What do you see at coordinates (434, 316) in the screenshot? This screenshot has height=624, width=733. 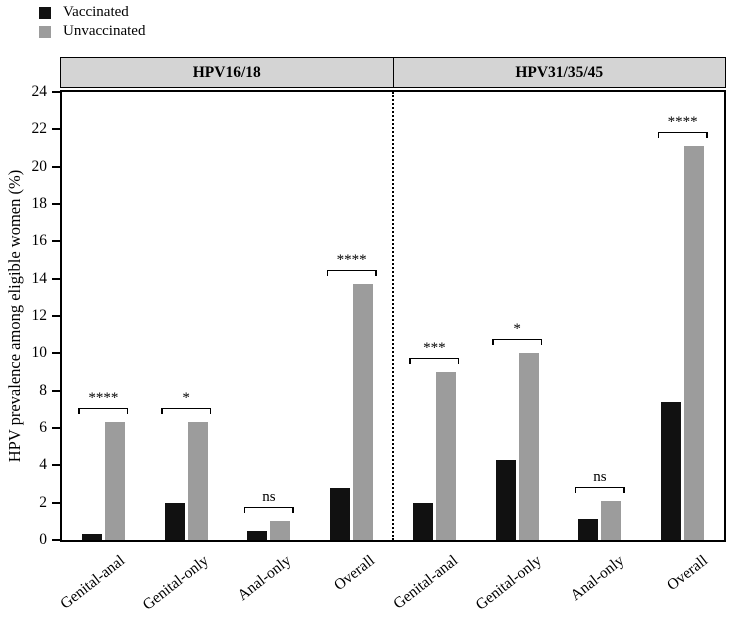 I see `bar-group: ***` at bounding box center [434, 316].